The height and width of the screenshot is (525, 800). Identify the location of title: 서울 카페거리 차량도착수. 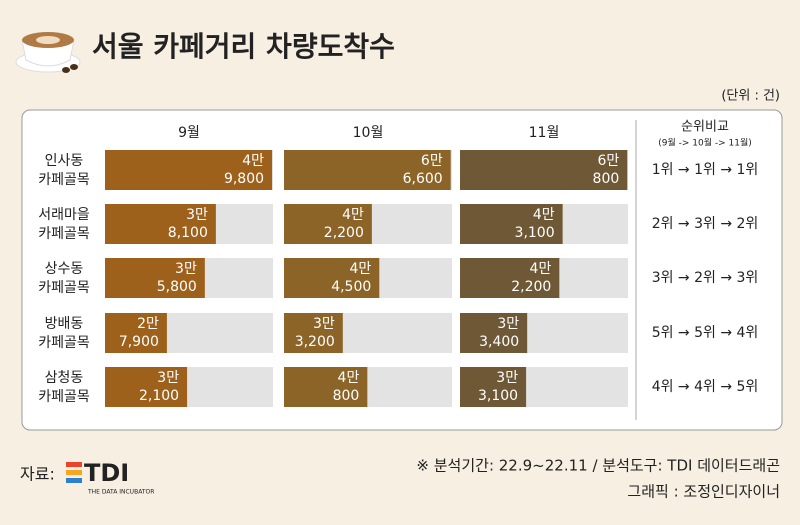
(243, 46).